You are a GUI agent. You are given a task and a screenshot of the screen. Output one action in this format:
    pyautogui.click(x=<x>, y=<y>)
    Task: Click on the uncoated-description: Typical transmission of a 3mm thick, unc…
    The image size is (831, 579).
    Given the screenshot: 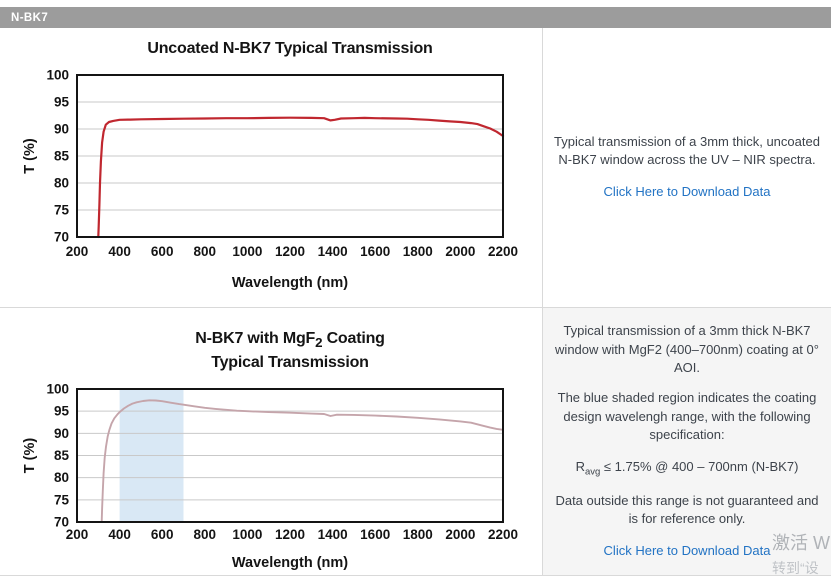 What is the action you would take?
    pyautogui.click(x=687, y=150)
    